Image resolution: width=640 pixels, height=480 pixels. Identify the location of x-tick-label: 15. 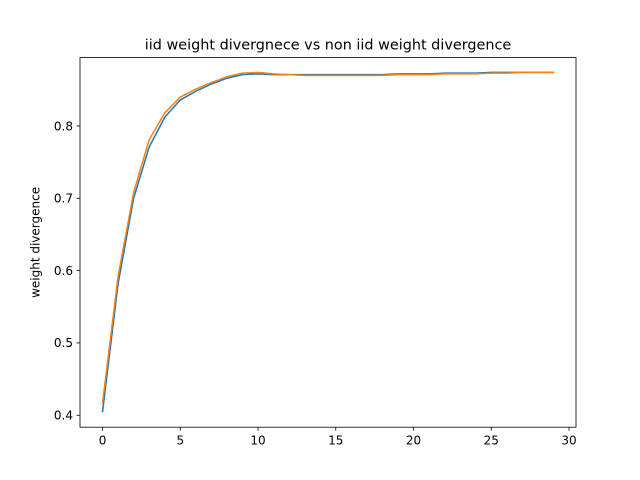
(335, 441).